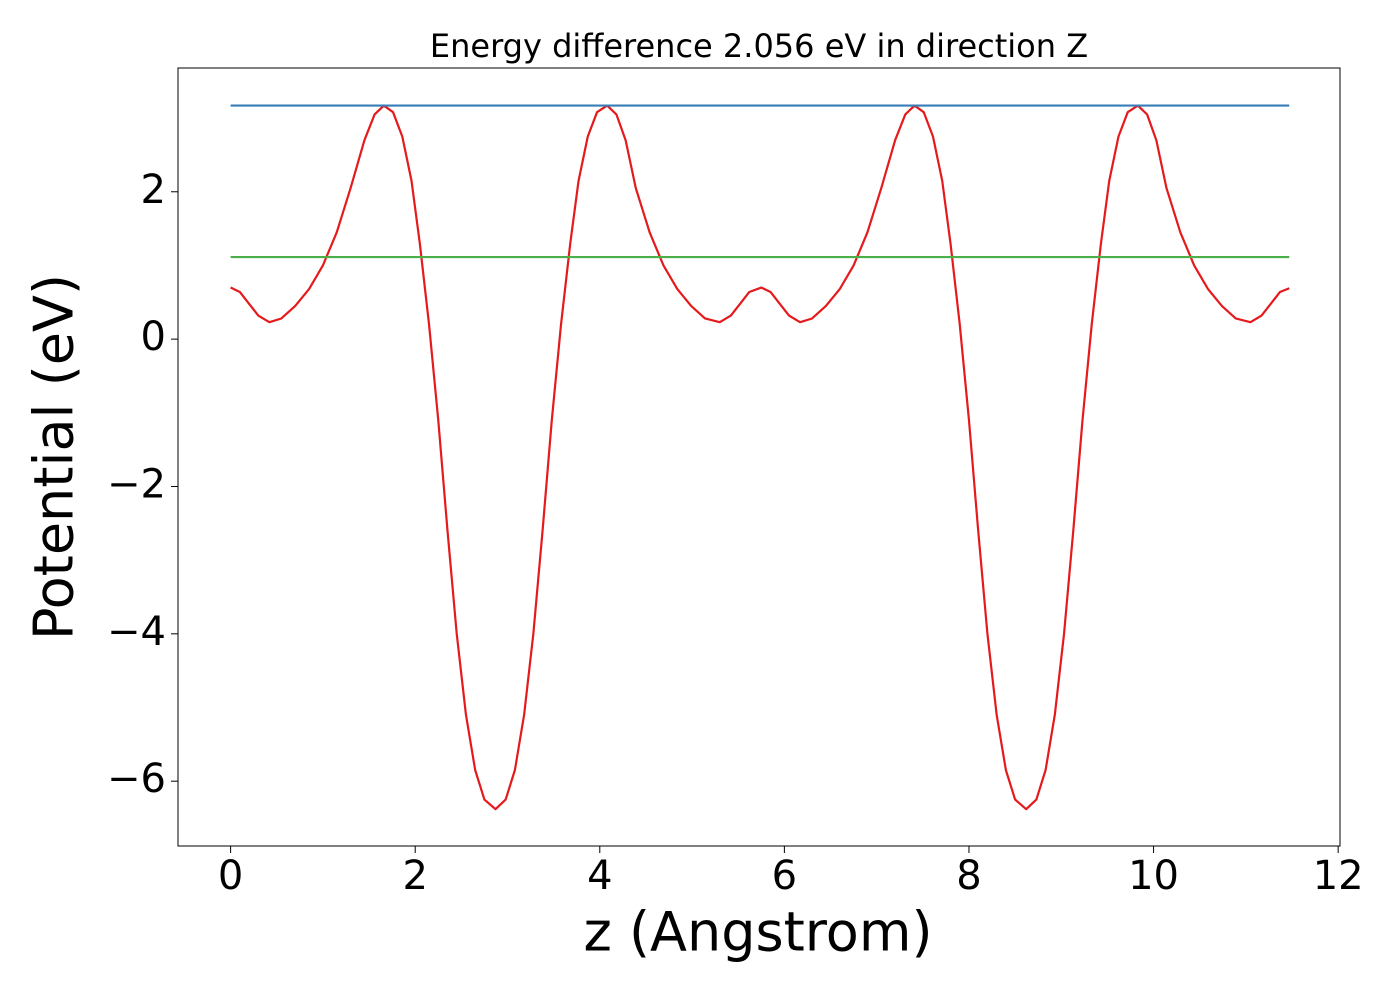  I want to click on x-tick-label: 0, so click(230, 876).